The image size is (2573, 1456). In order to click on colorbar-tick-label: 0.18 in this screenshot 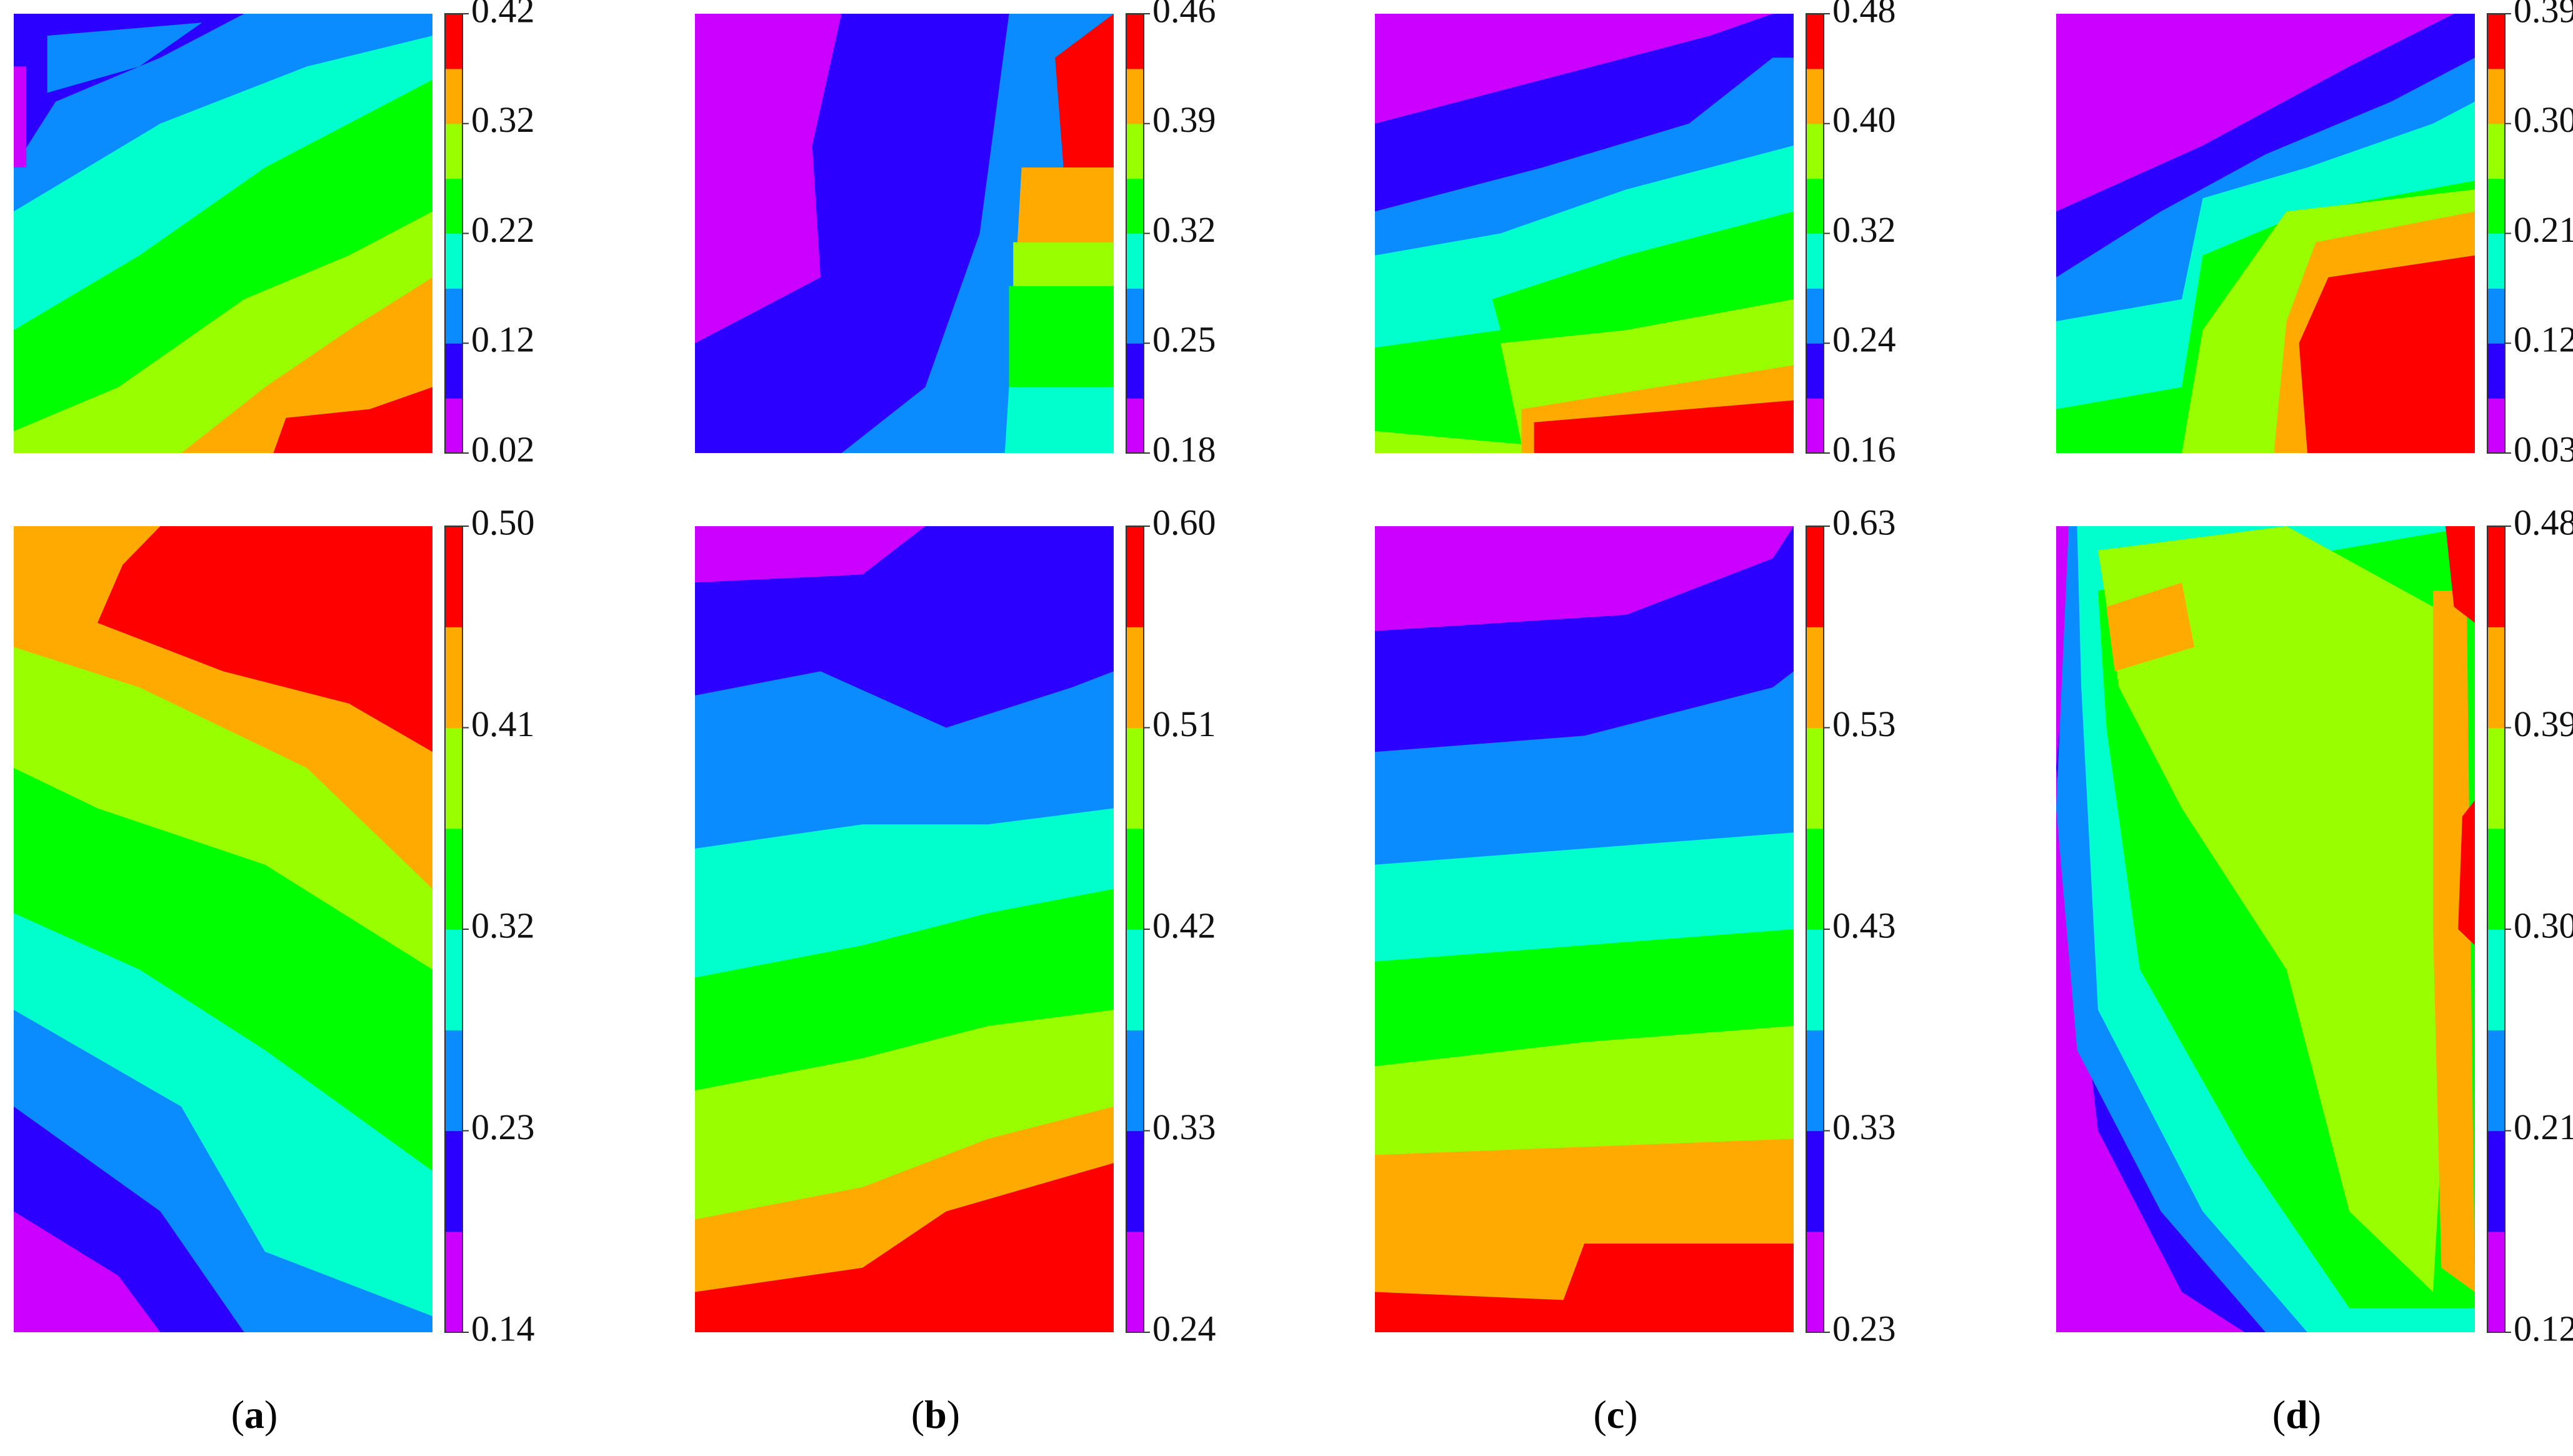, I will do `click(1184, 449)`.